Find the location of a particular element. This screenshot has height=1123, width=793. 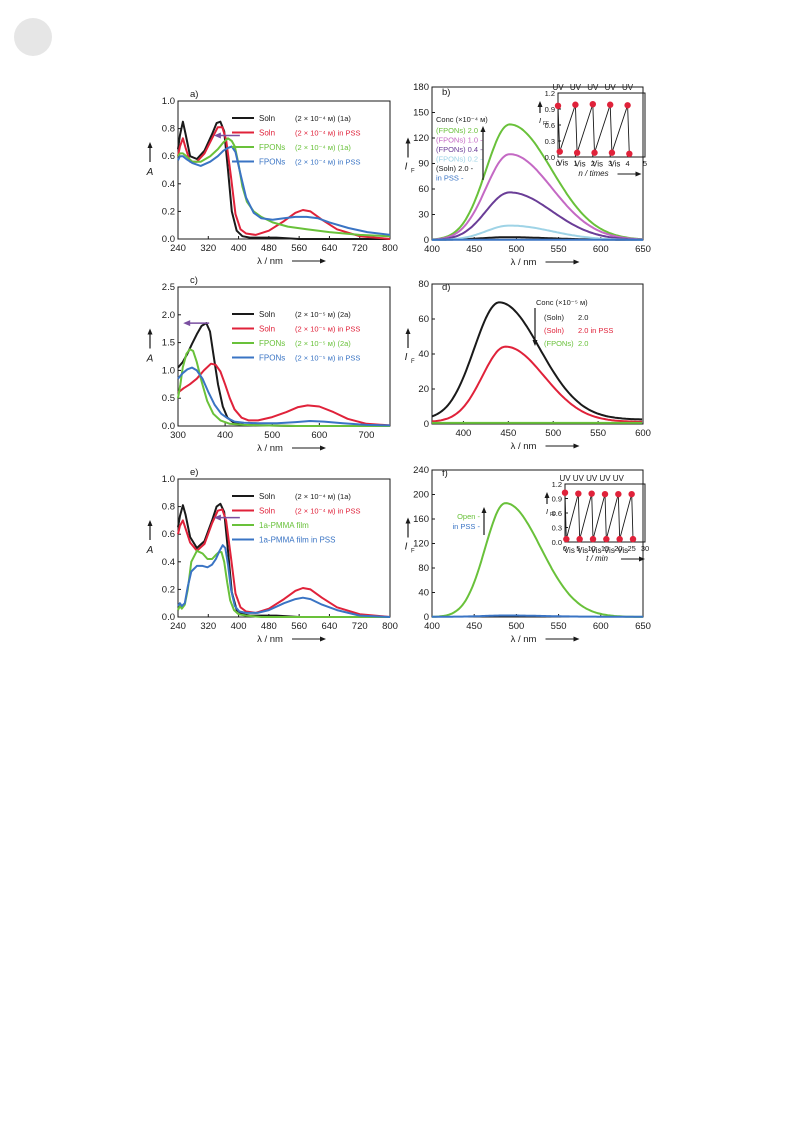

legend-detail: 2.0 in PSS is located at coordinates (595, 330).